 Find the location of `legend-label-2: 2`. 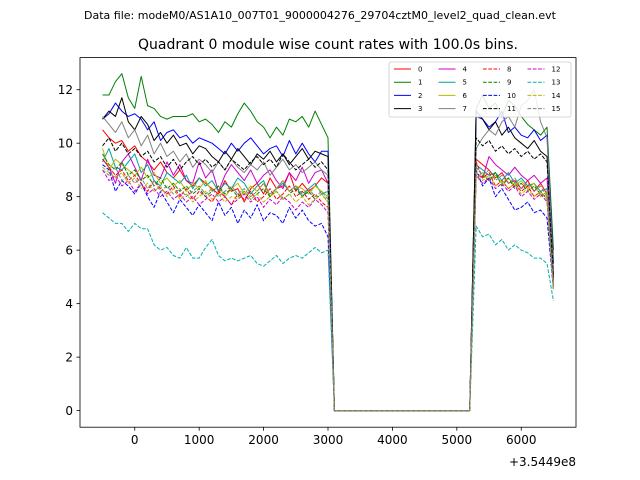

legend-label-2: 2 is located at coordinates (420, 96).